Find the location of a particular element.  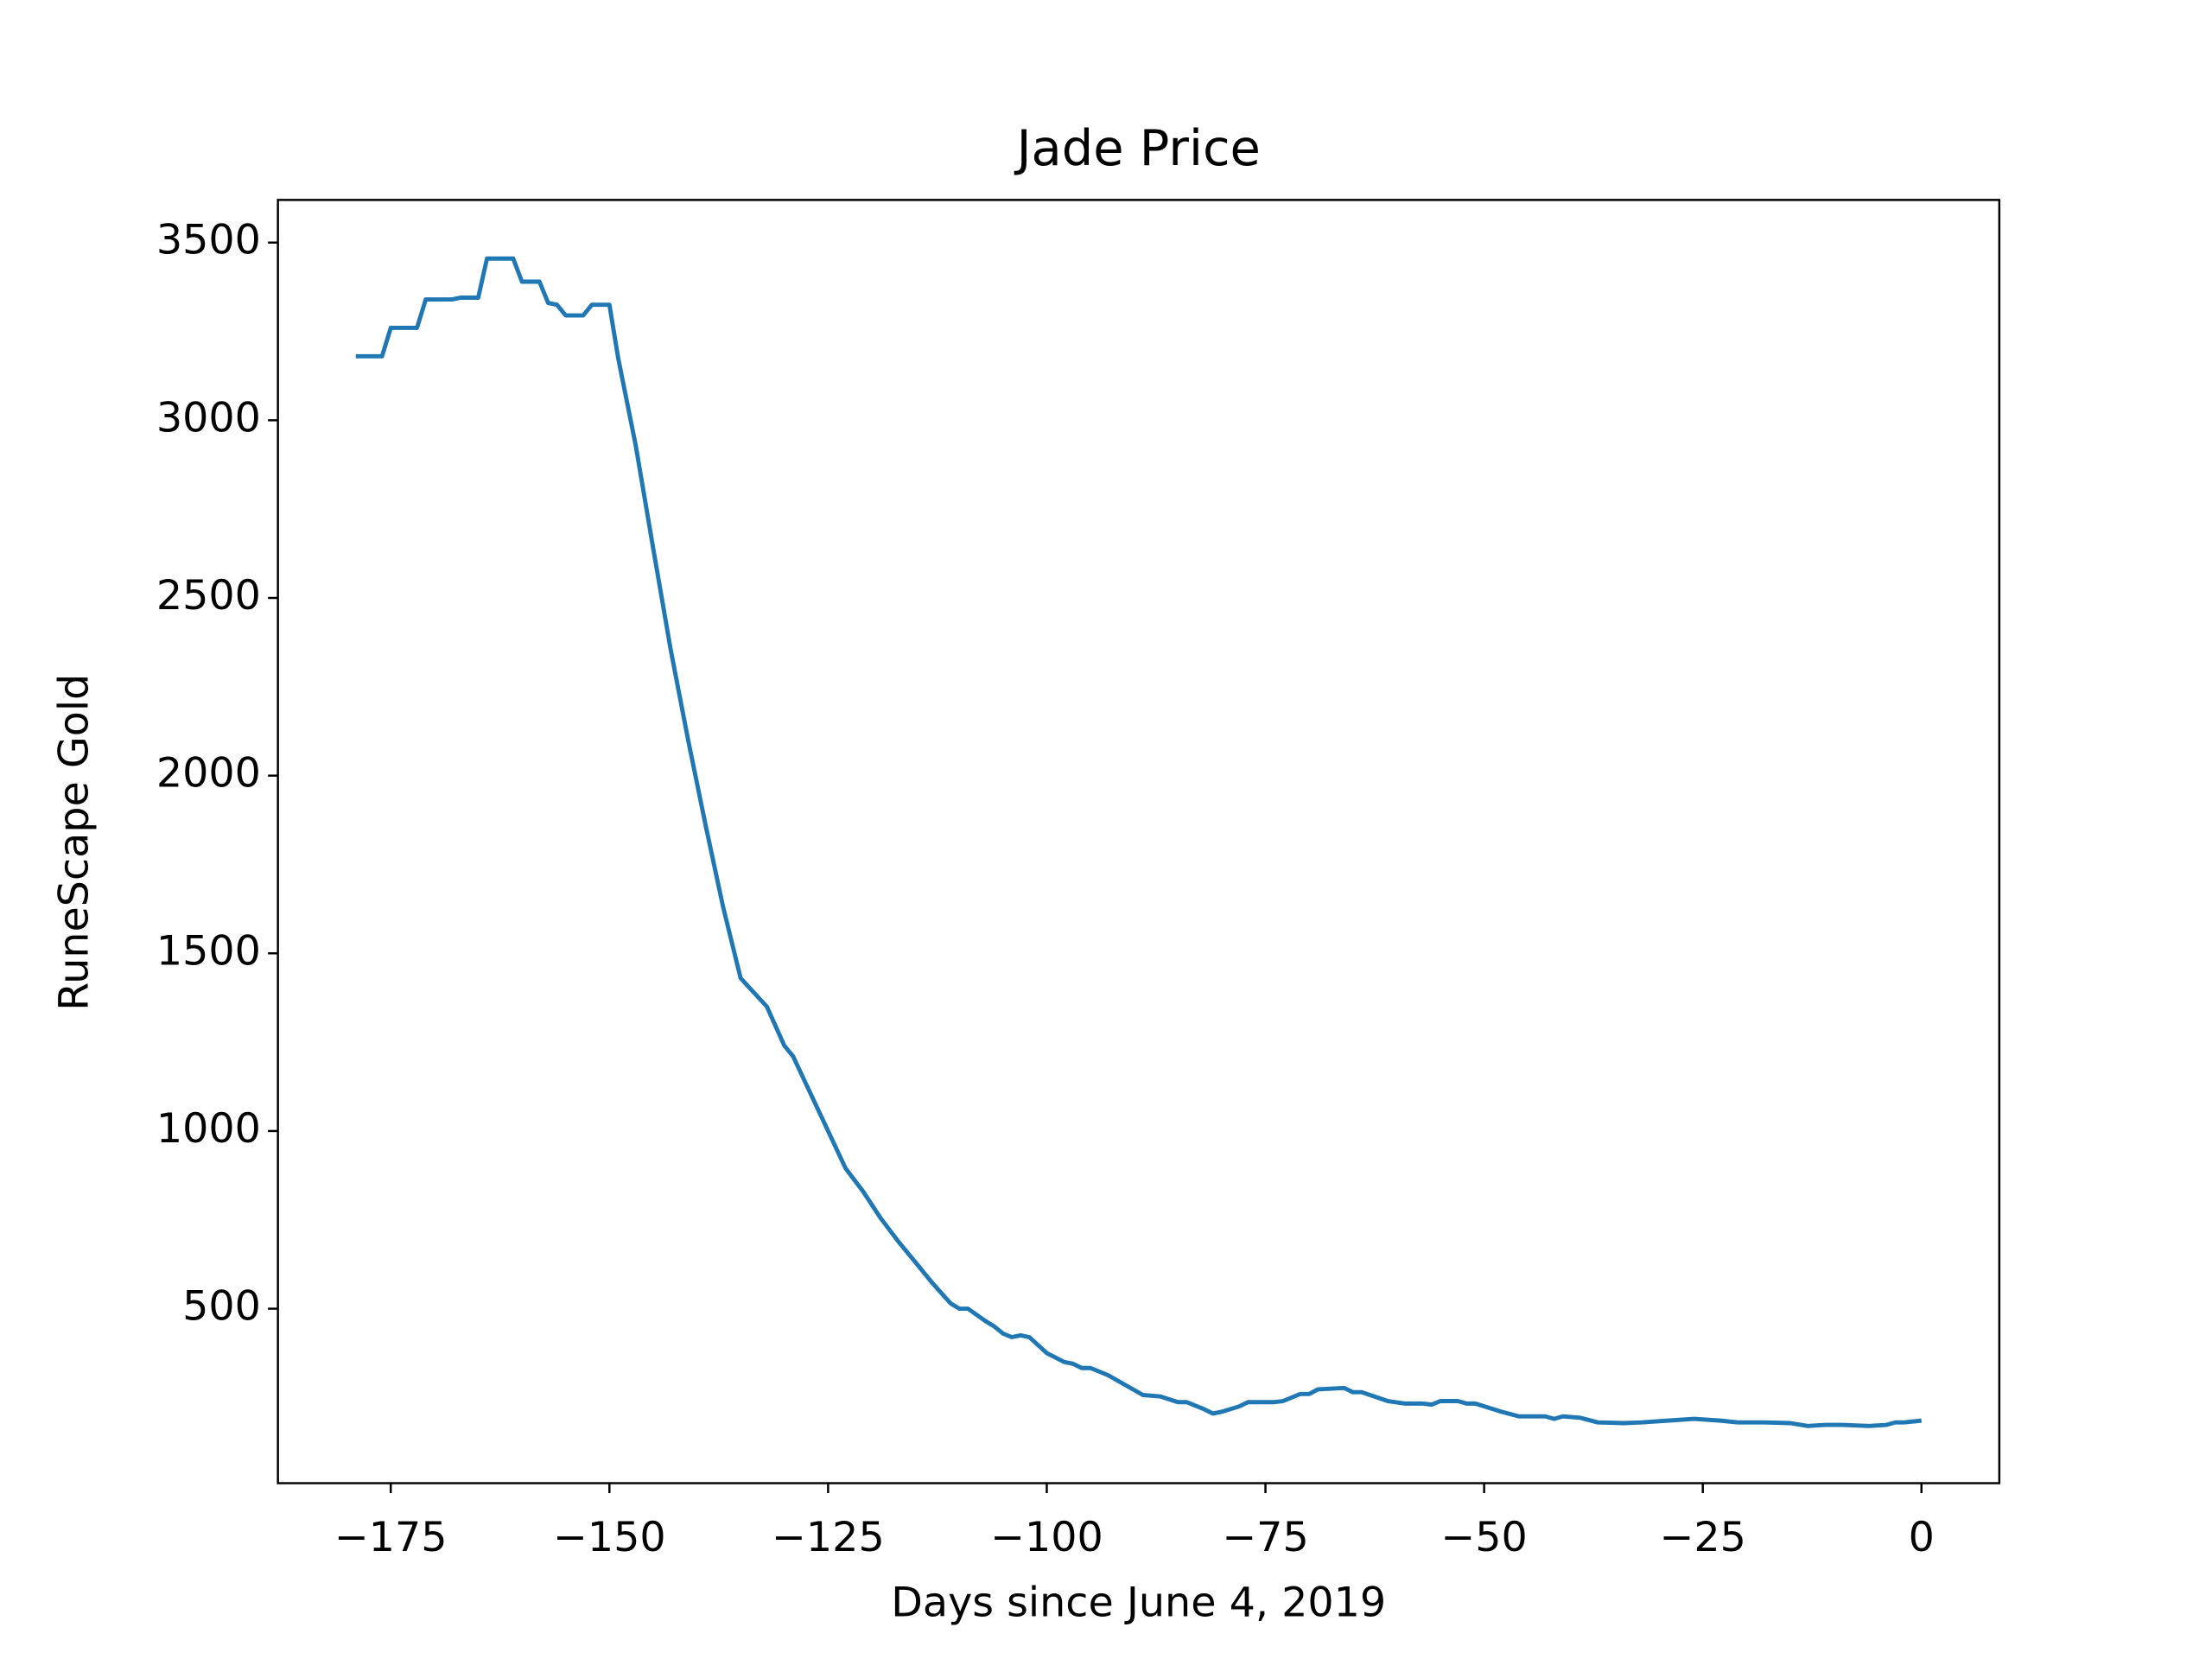

x-tick-label: −175 is located at coordinates (391, 1537).